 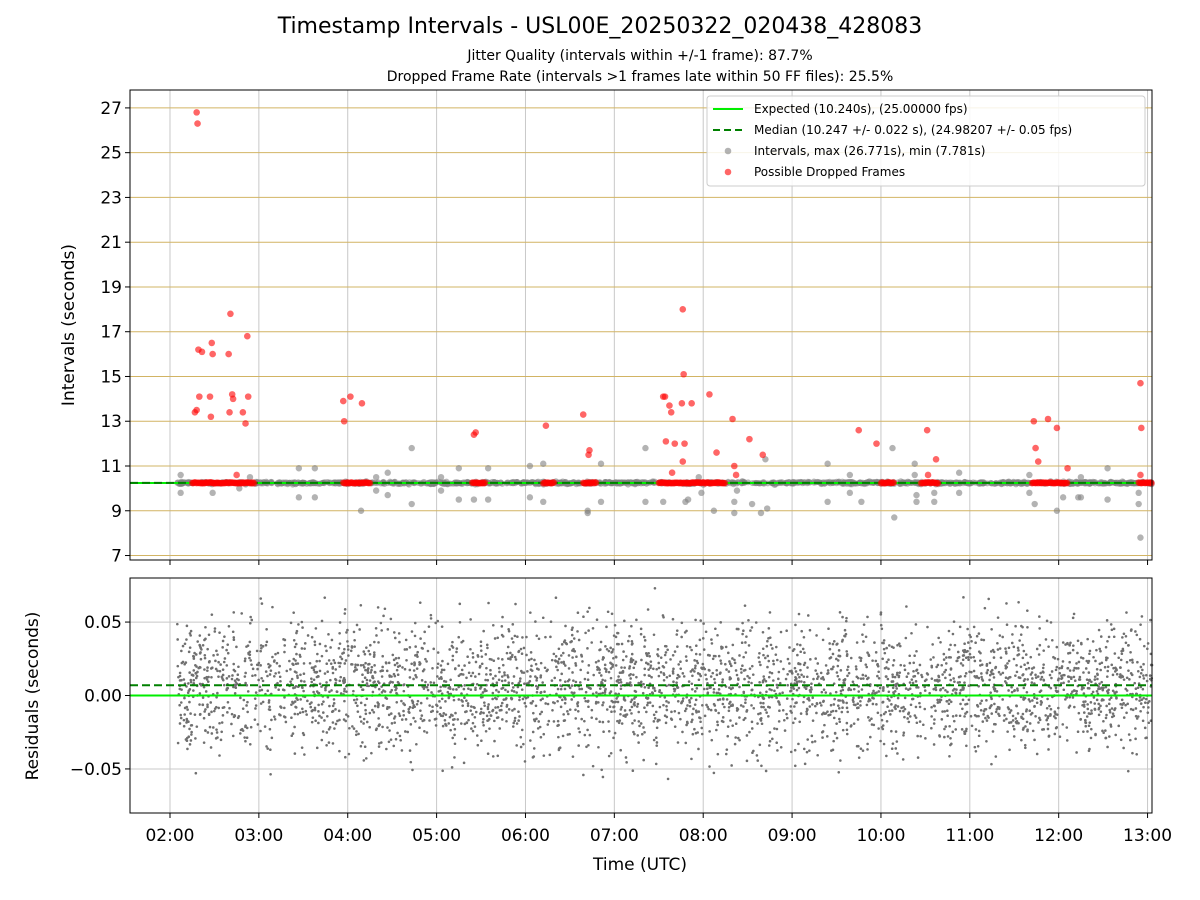 What do you see at coordinates (488, 499) in the screenshot?
I see `interval-point` at bounding box center [488, 499].